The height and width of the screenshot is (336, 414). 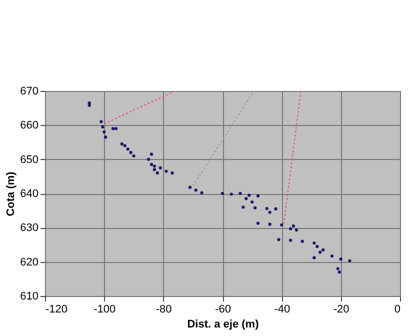 What do you see at coordinates (223, 324) in the screenshot?
I see `x-axis-title: Dist. a eje (m)` at bounding box center [223, 324].